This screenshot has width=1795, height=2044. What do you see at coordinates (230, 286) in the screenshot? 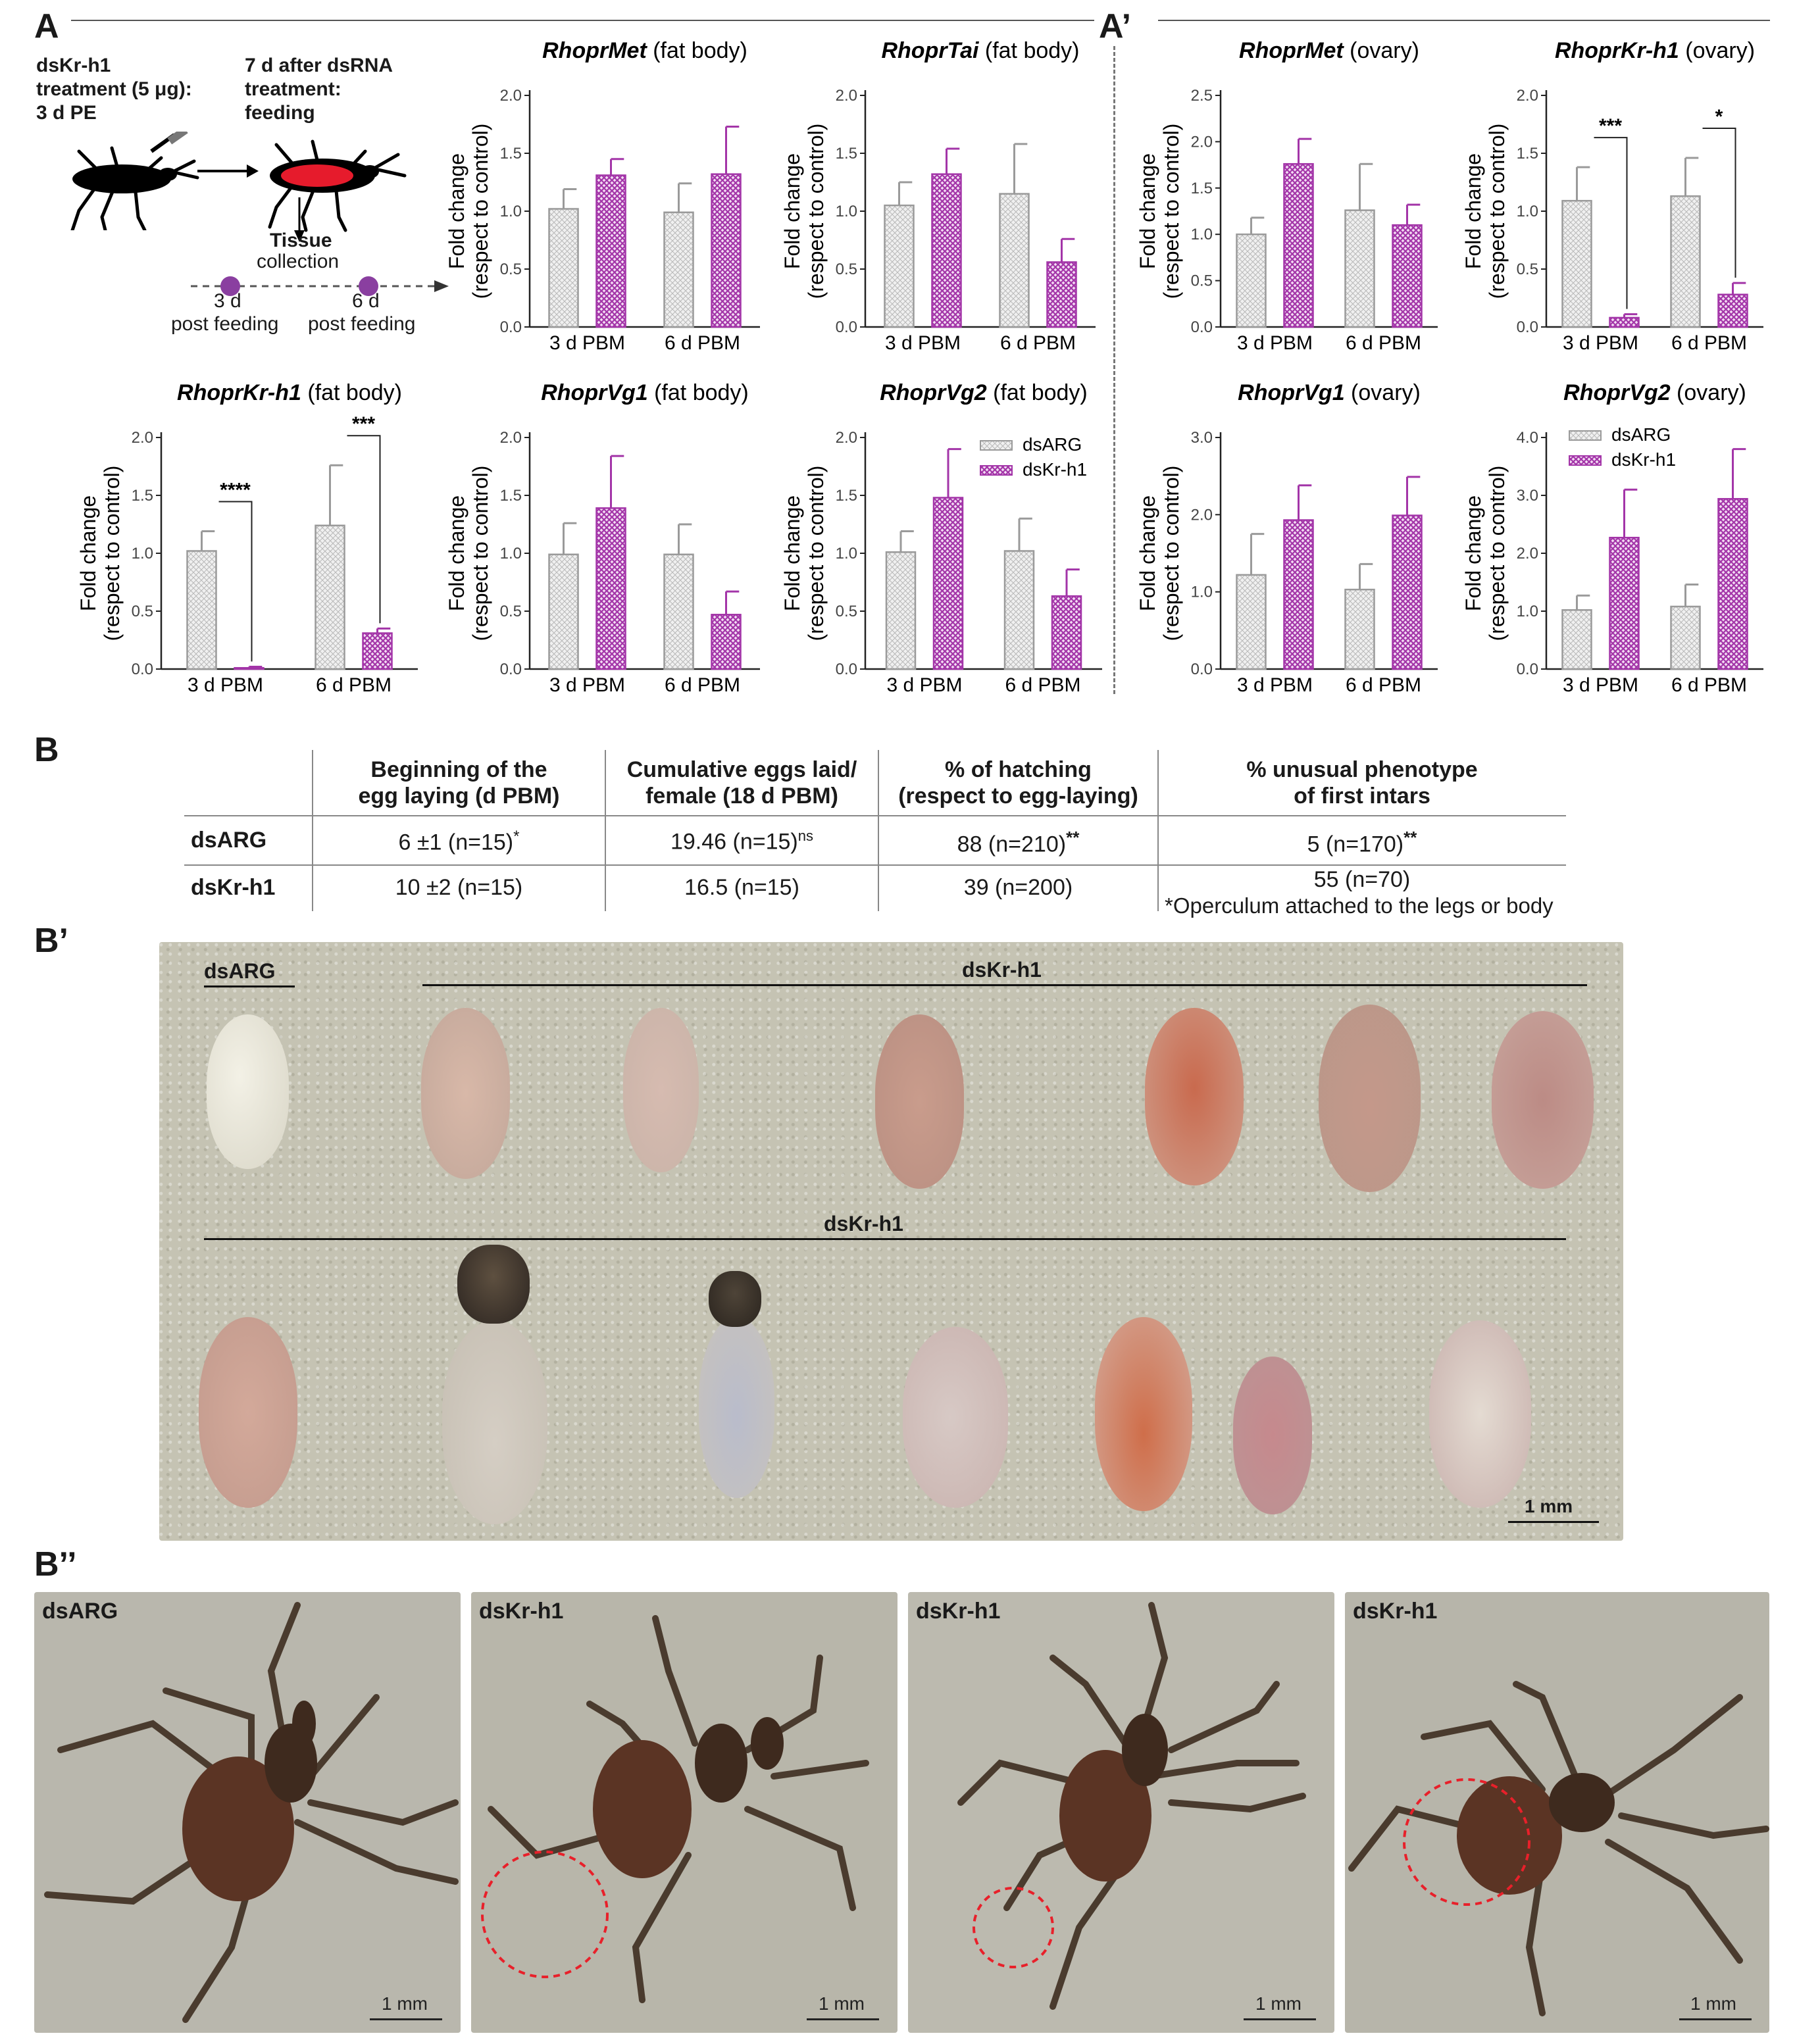
I see `timepoint-3d` at bounding box center [230, 286].